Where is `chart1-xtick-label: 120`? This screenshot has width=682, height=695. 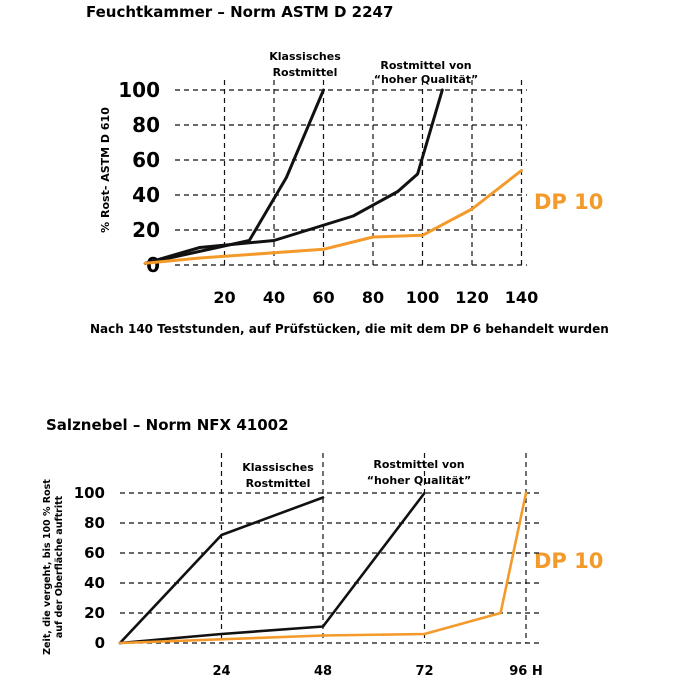 chart1-xtick-label: 120 is located at coordinates (471, 297).